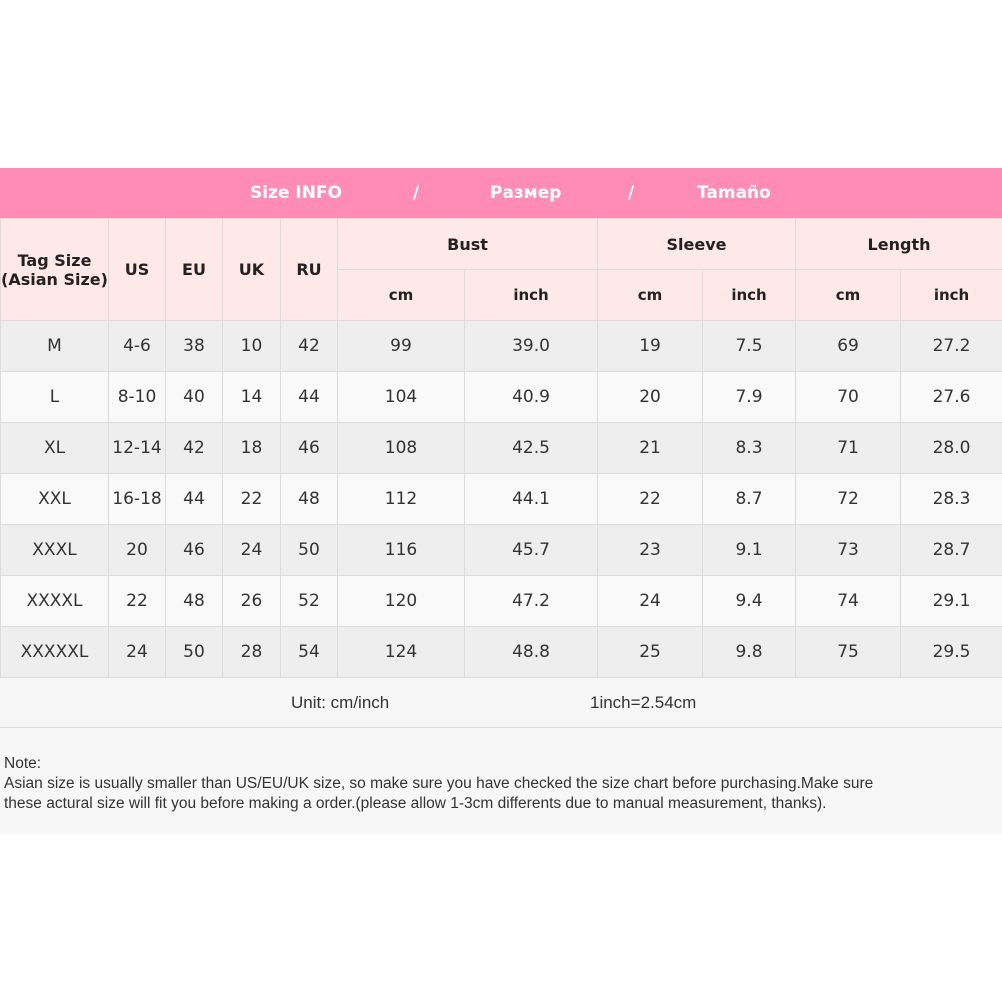 Image resolution: width=1002 pixels, height=1002 pixels. Describe the element at coordinates (54, 346) in the screenshot. I see `table-cell: M` at that location.